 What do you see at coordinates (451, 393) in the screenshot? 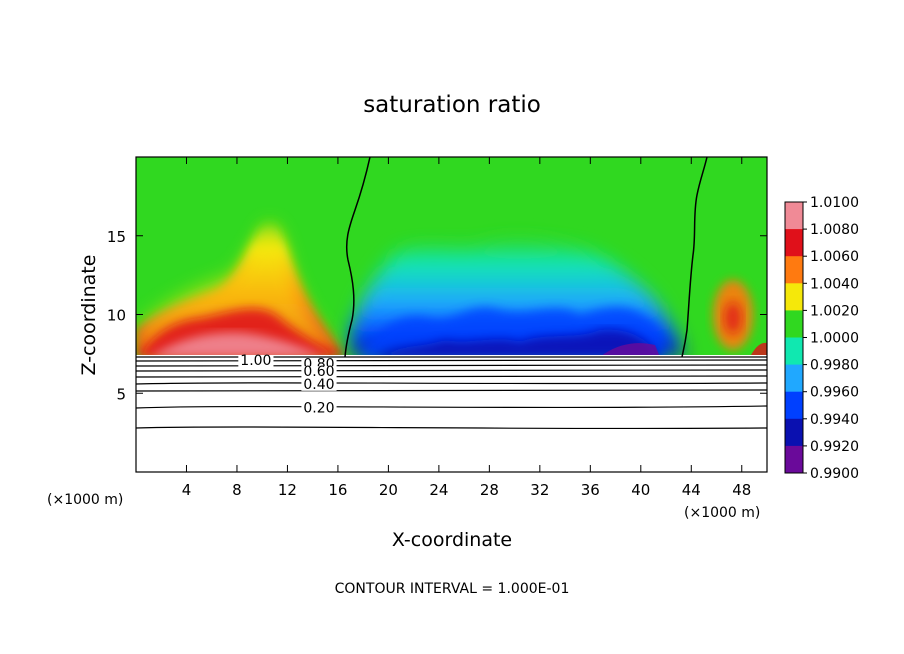
I see `lower-contours` at bounding box center [451, 393].